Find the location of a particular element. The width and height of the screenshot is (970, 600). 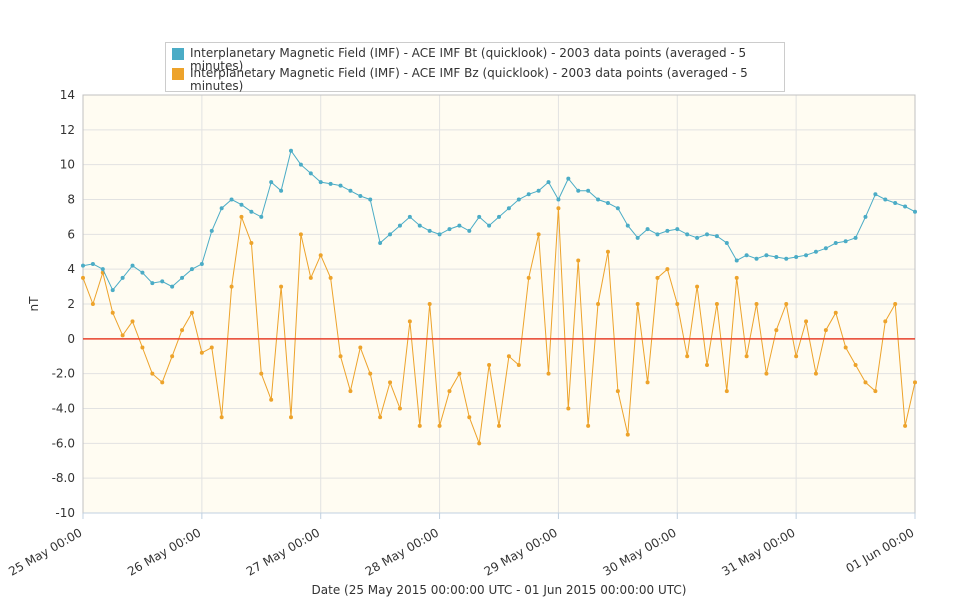

x-tick-label: 31 May 00:00 is located at coordinates (758, 551).